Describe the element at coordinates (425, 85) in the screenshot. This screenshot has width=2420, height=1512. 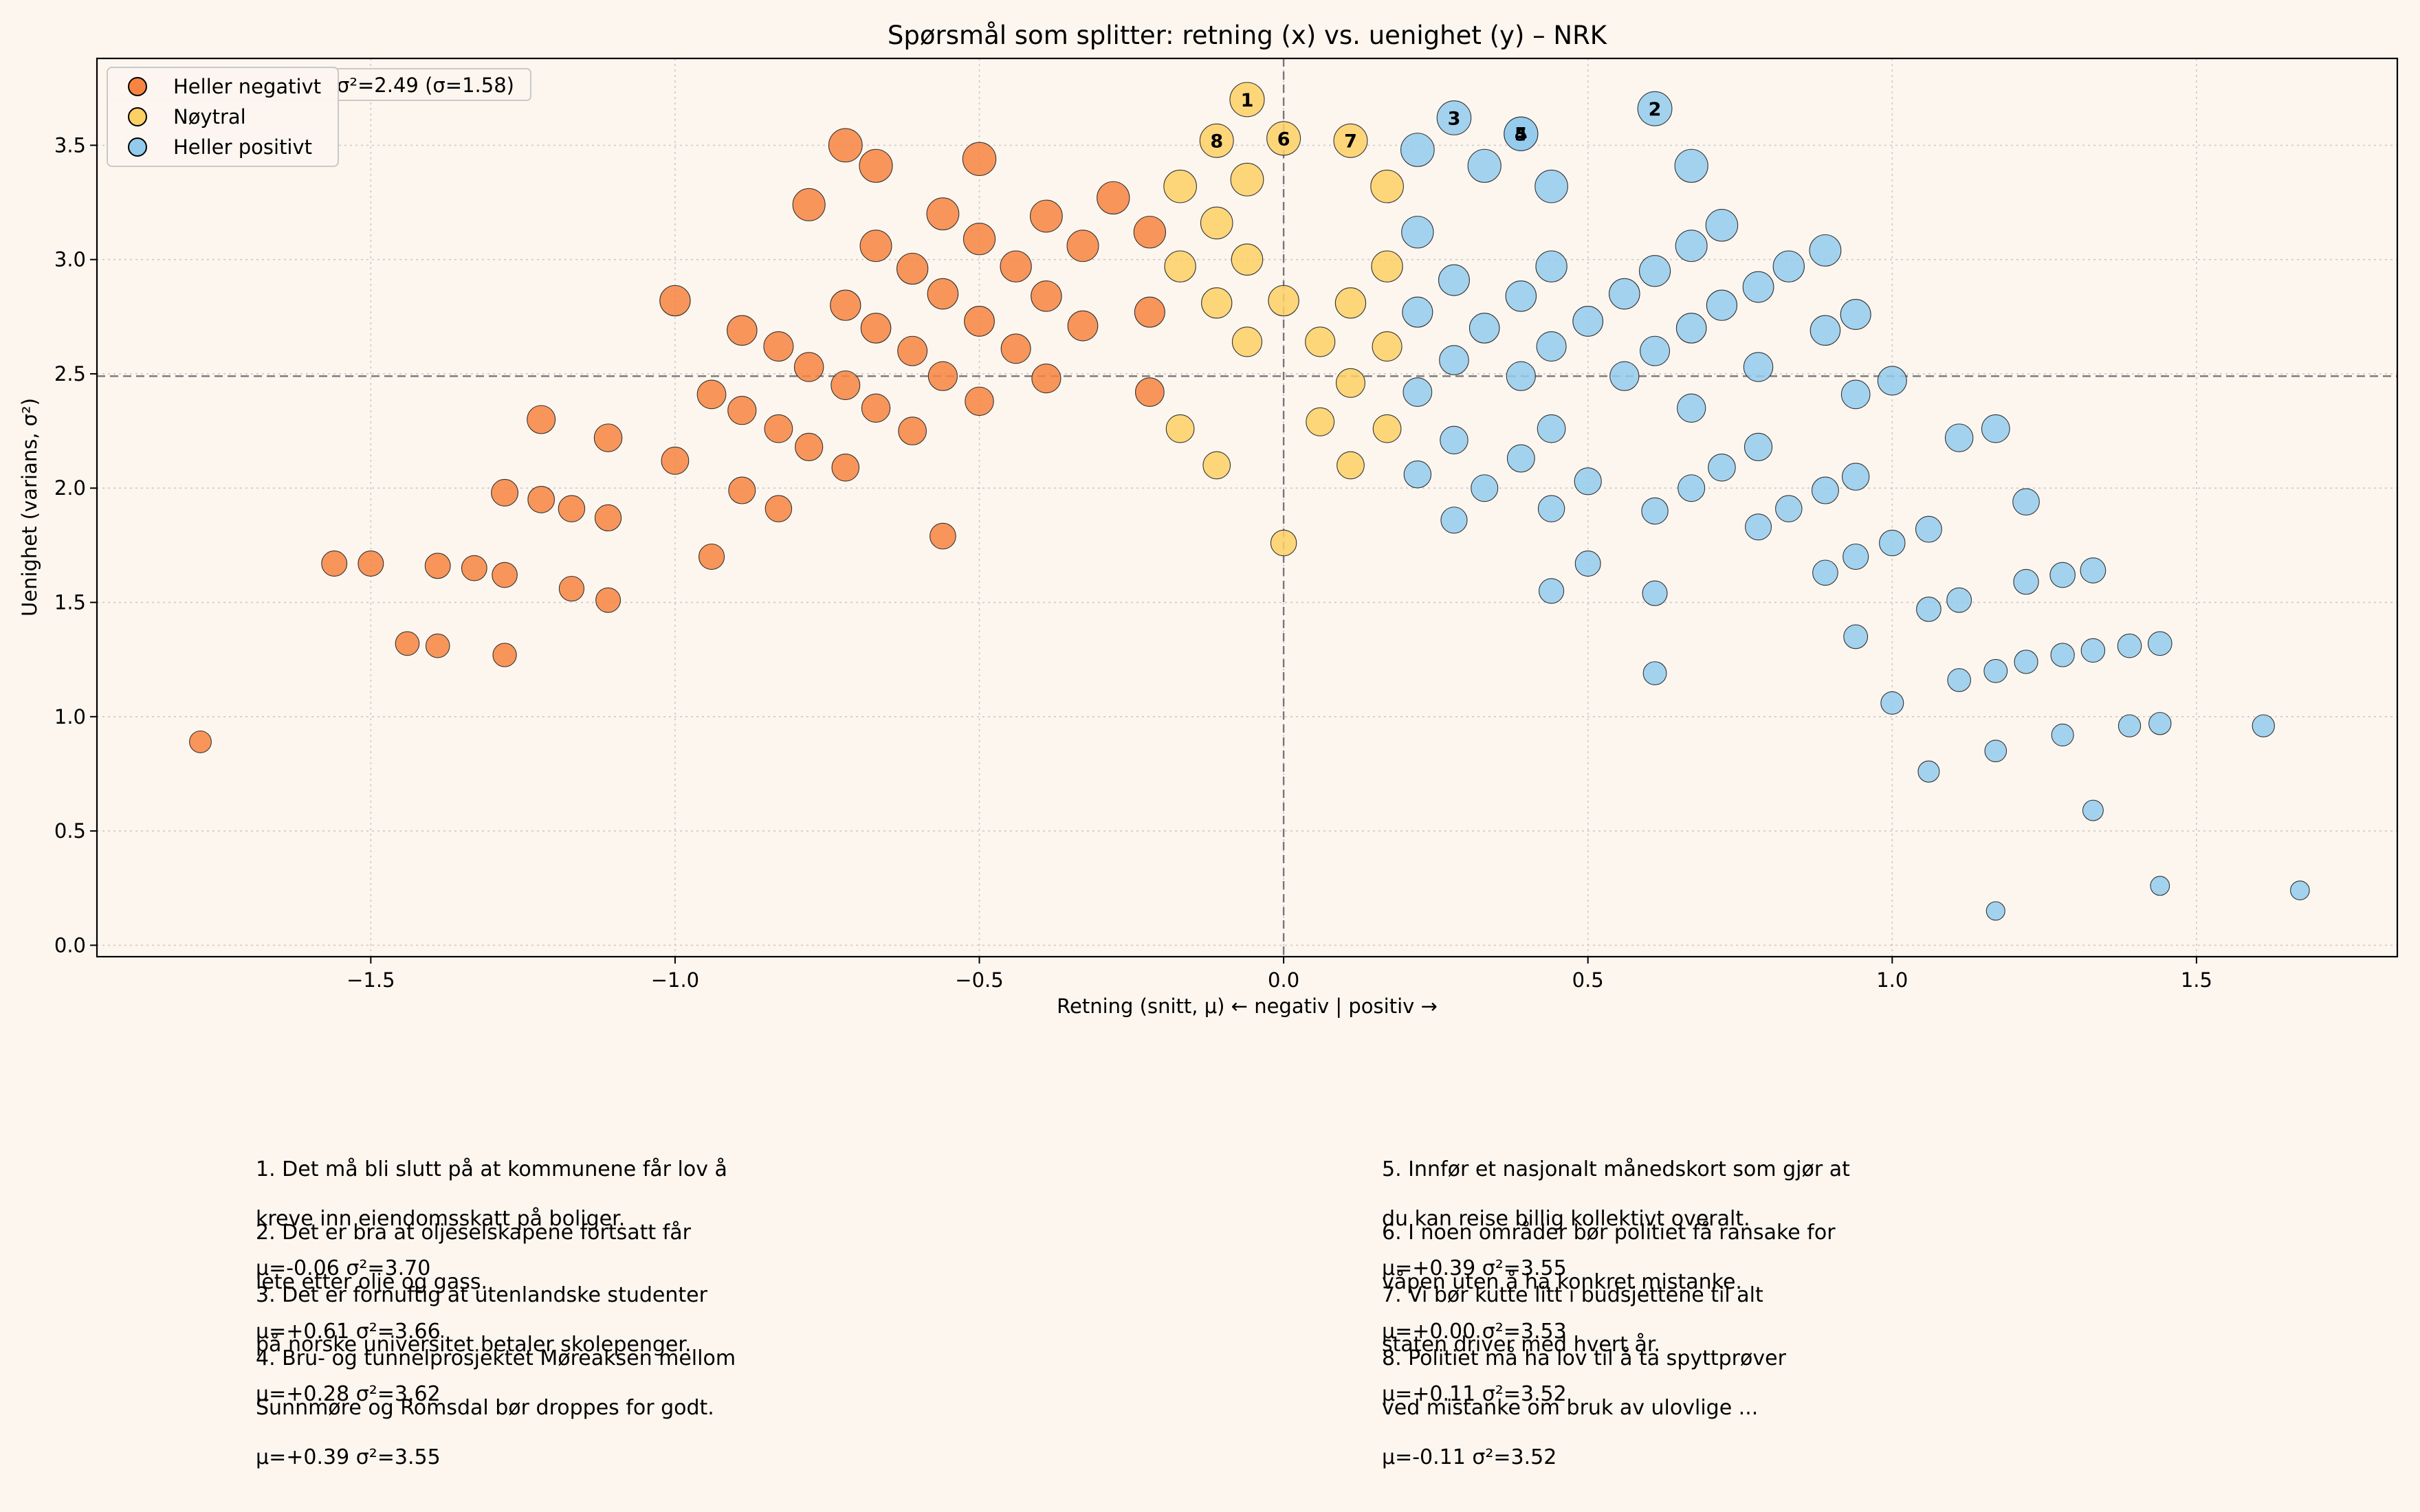
I see `mean-line-label: σ²=2.49 (σ=1.58)` at that location.